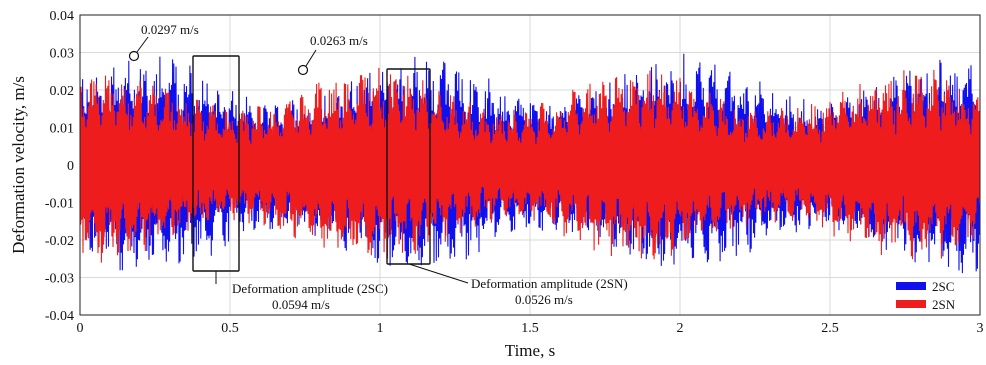 This screenshot has width=986, height=365. What do you see at coordinates (680, 328) in the screenshot?
I see `x-tick-label: 2` at bounding box center [680, 328].